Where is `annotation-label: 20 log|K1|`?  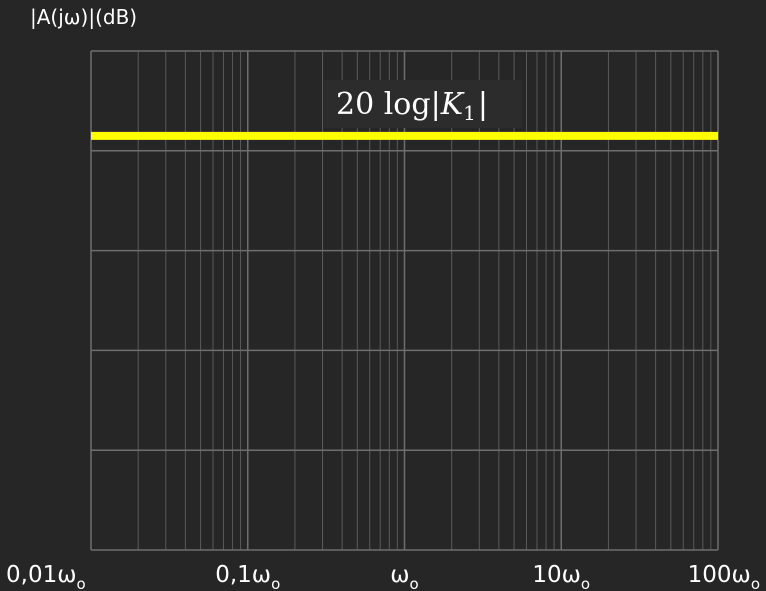 annotation-label: 20 log|K1| is located at coordinates (423, 104).